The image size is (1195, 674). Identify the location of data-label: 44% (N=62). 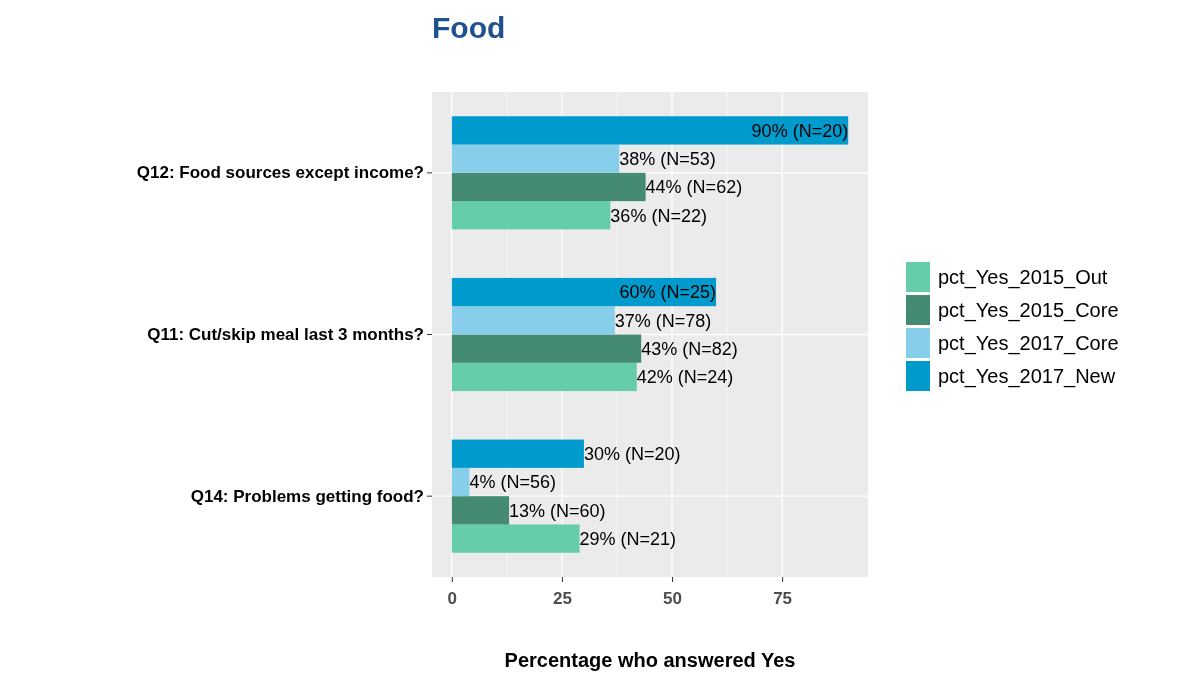
(694, 187).